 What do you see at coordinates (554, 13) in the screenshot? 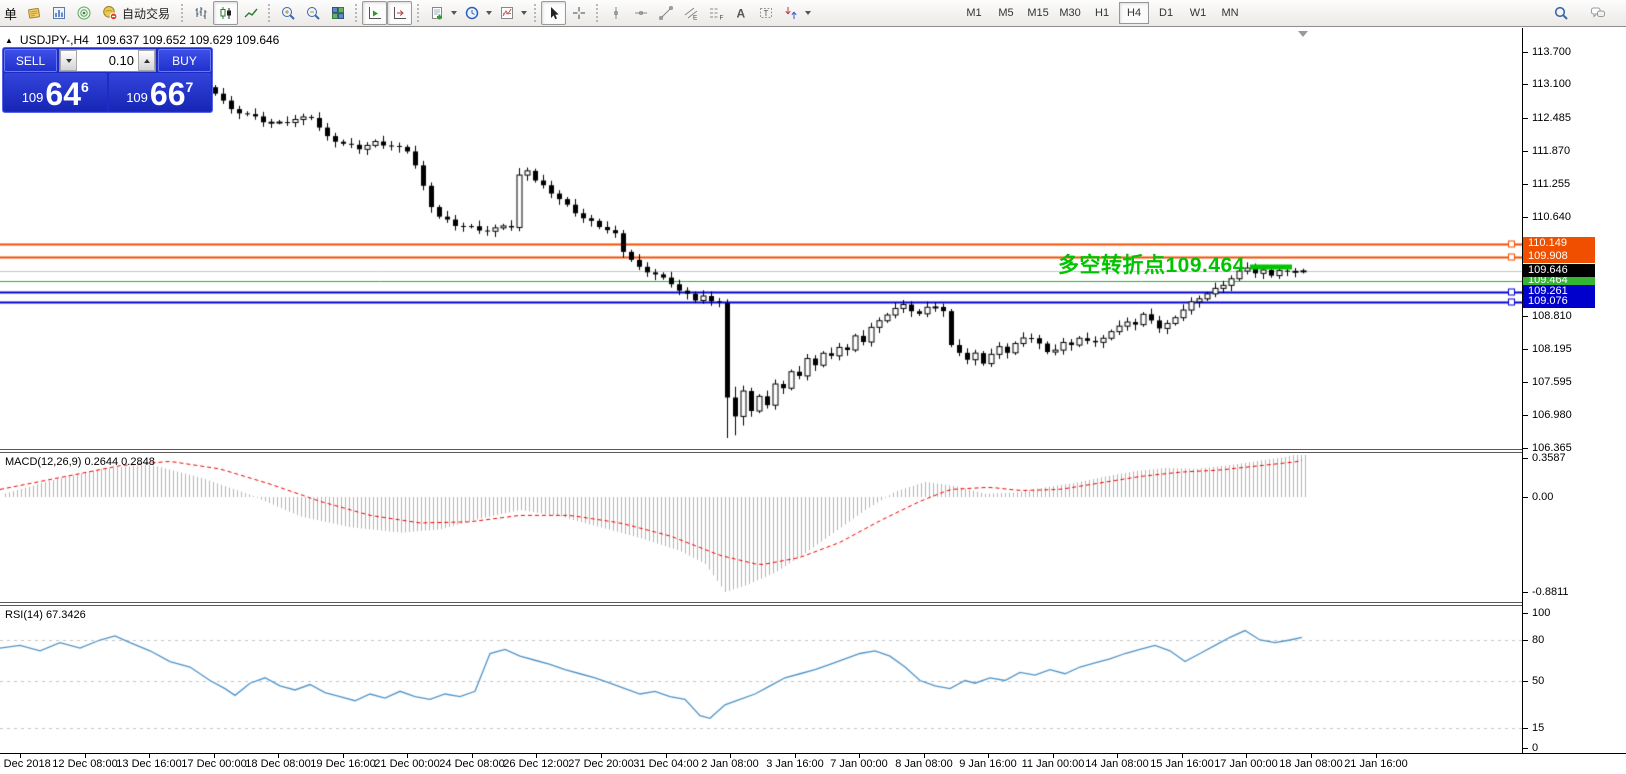
I see `cursor-button` at bounding box center [554, 13].